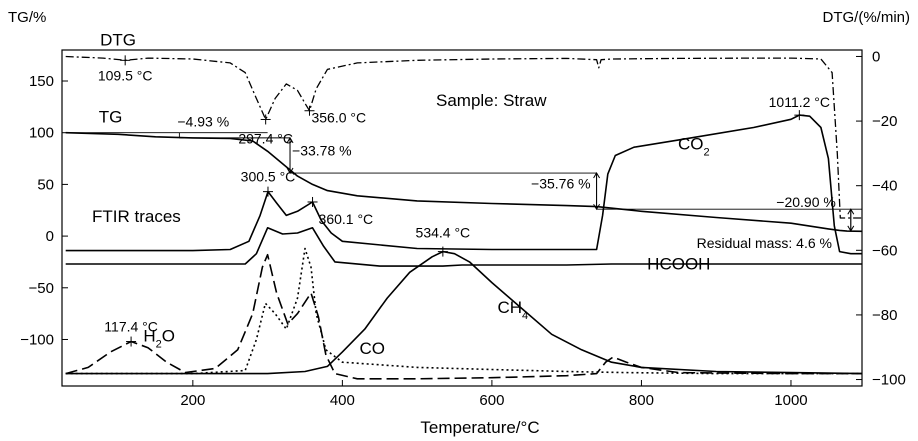  I want to click on annotation-label: −35.76 %, so click(561, 184).